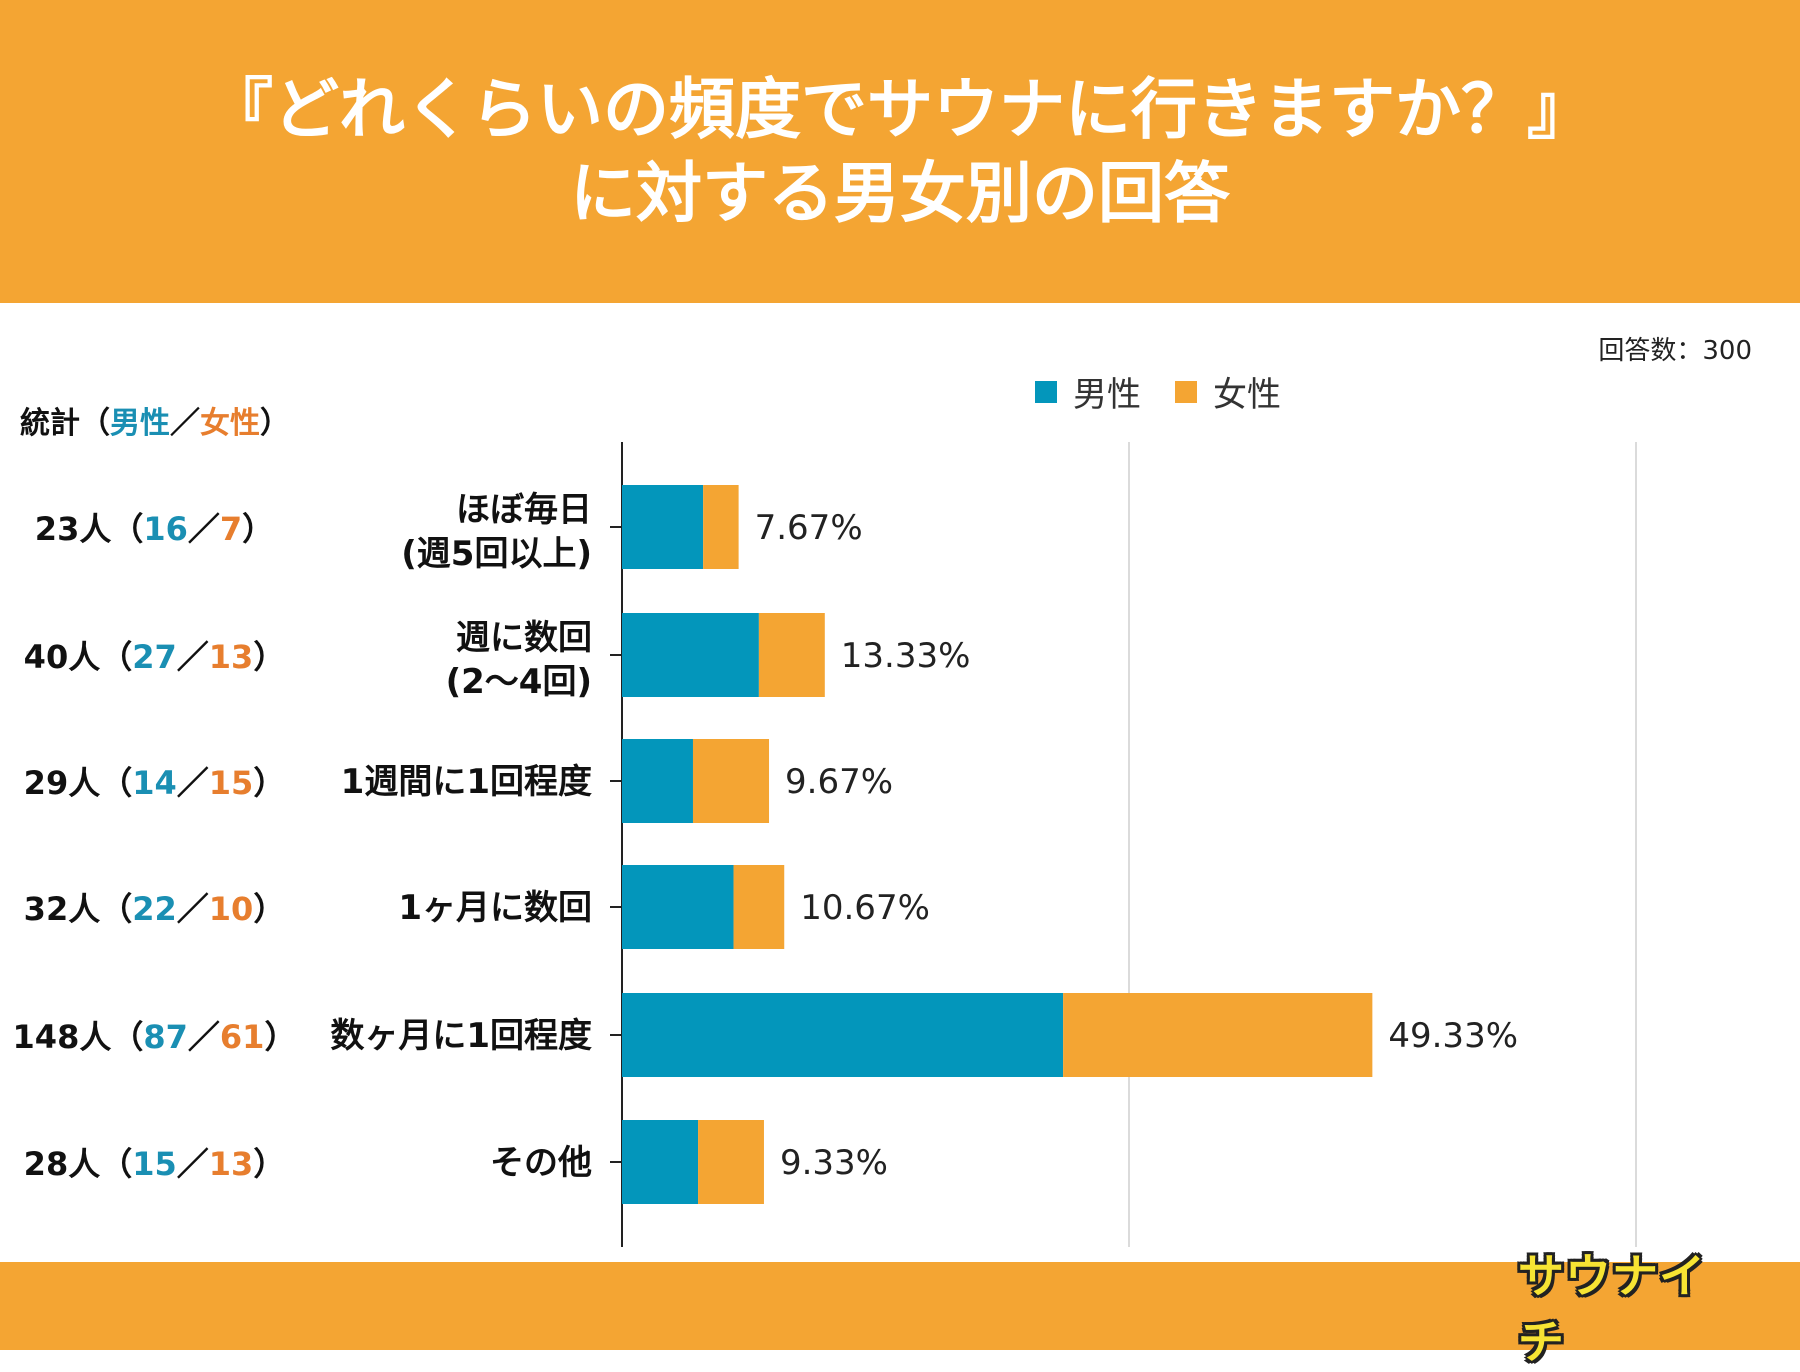  I want to click on stats-header-close: ）, so click(275, 423).